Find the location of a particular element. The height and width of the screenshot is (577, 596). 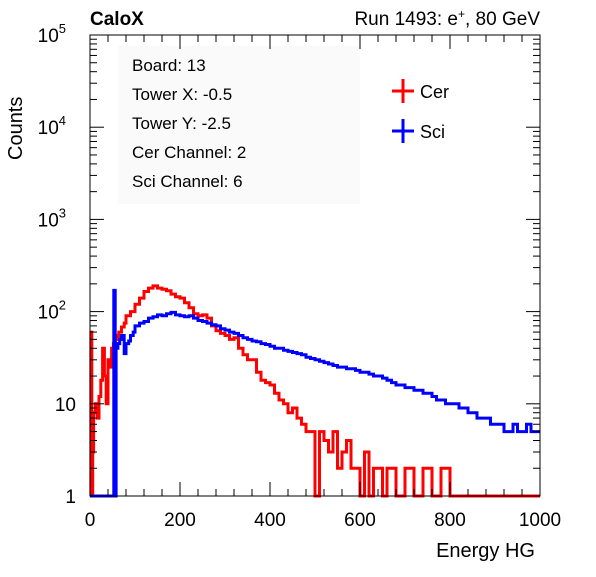

y-tick-label: 10 is located at coordinates (65, 405).